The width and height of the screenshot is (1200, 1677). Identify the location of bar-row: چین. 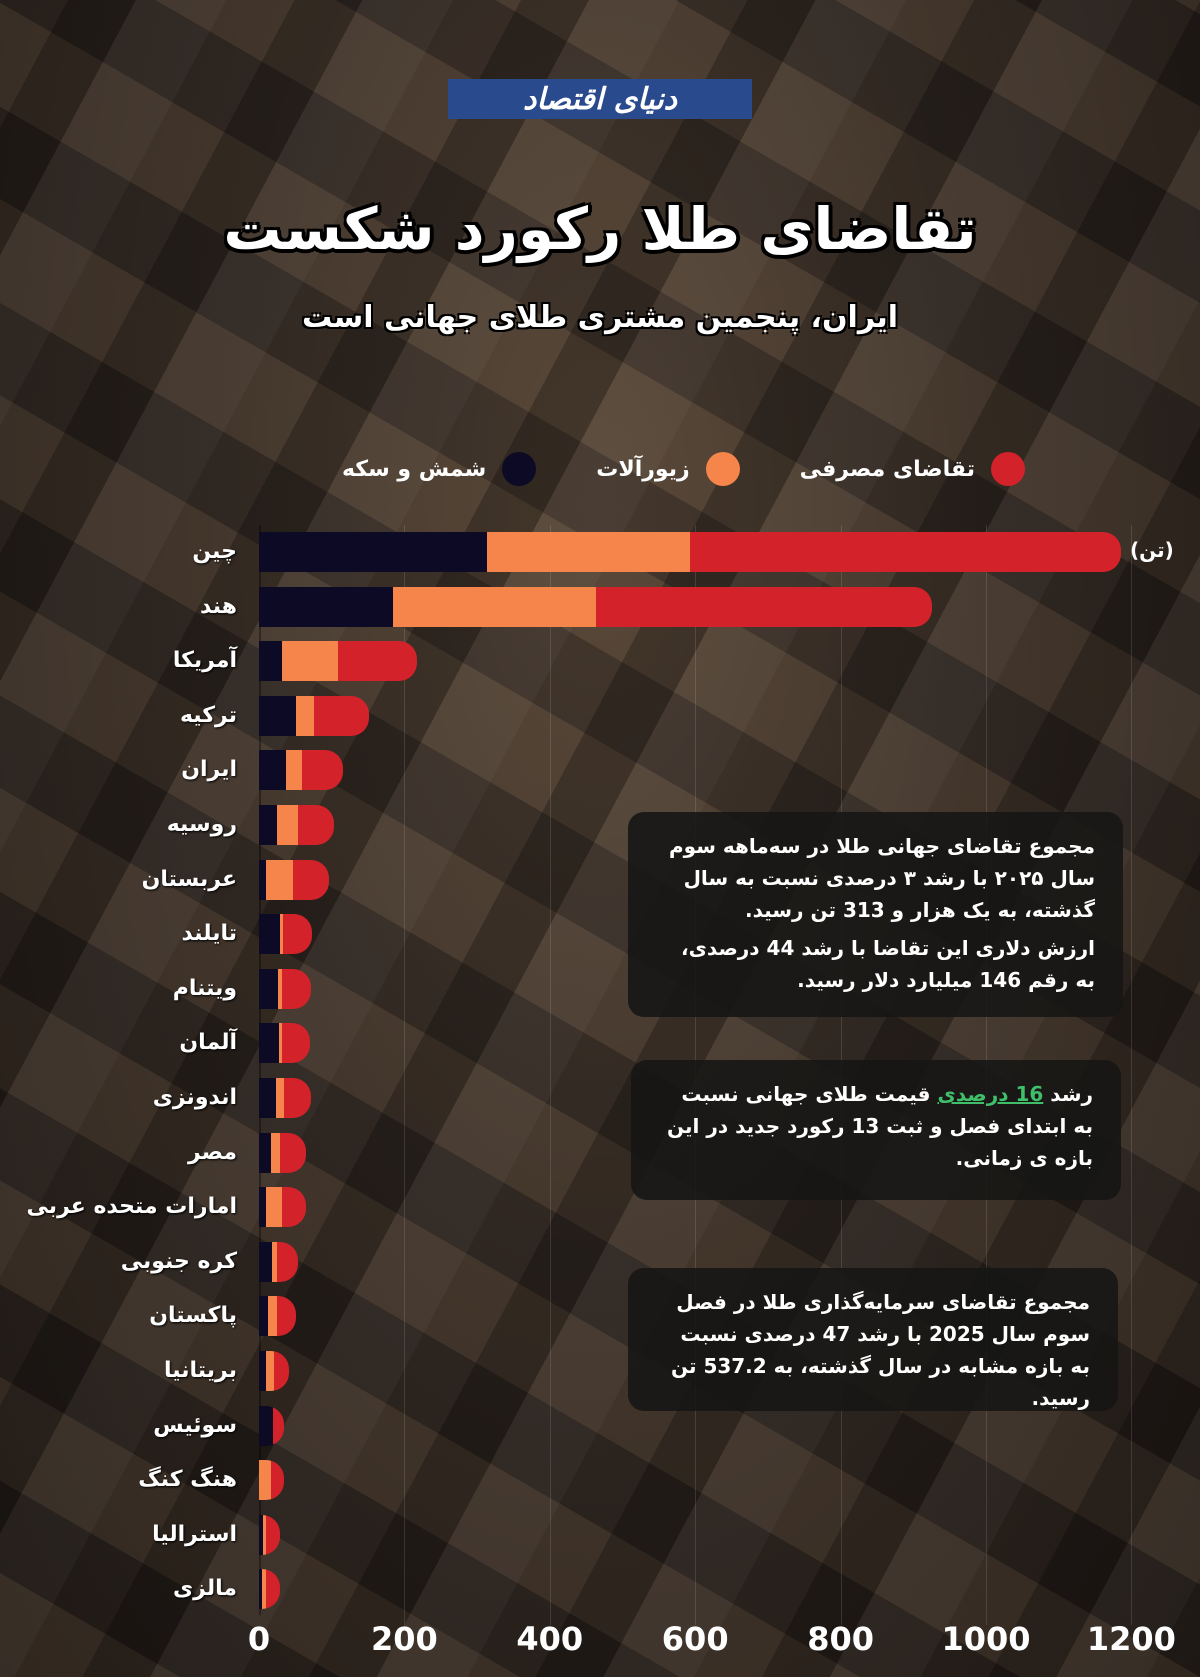
(600, 552).